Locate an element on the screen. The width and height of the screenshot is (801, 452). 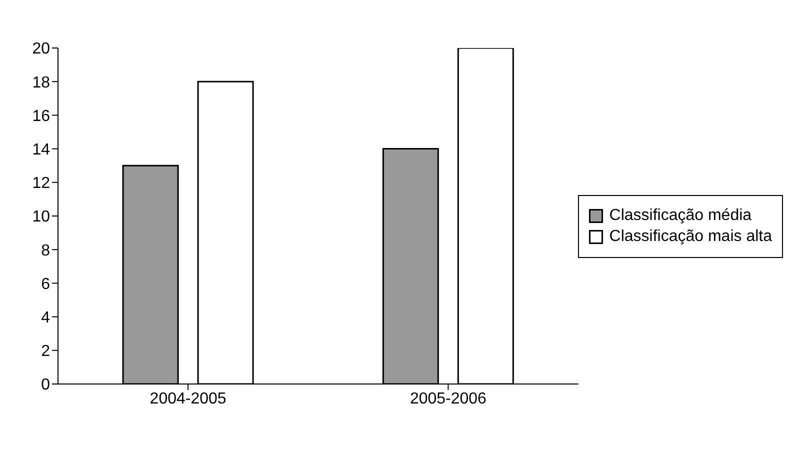
y-tick-label: 0 is located at coordinates (45, 385).